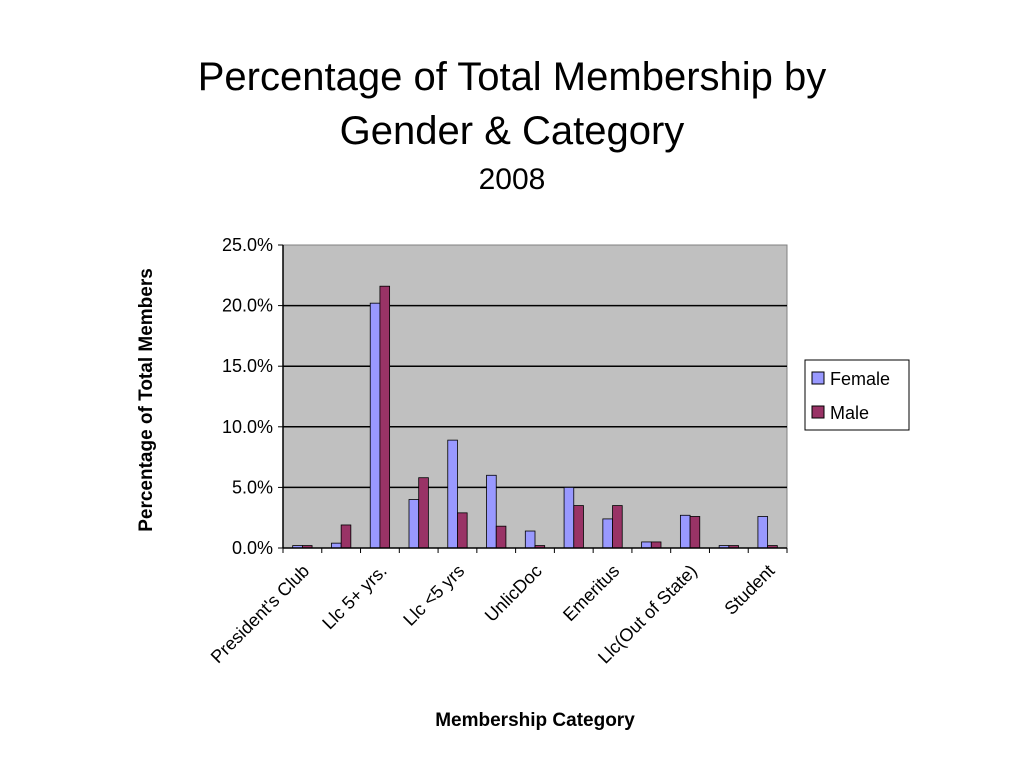 Image resolution: width=1024 pixels, height=768 pixels. I want to click on y-axis-title: Percentage of Total Members, so click(146, 400).